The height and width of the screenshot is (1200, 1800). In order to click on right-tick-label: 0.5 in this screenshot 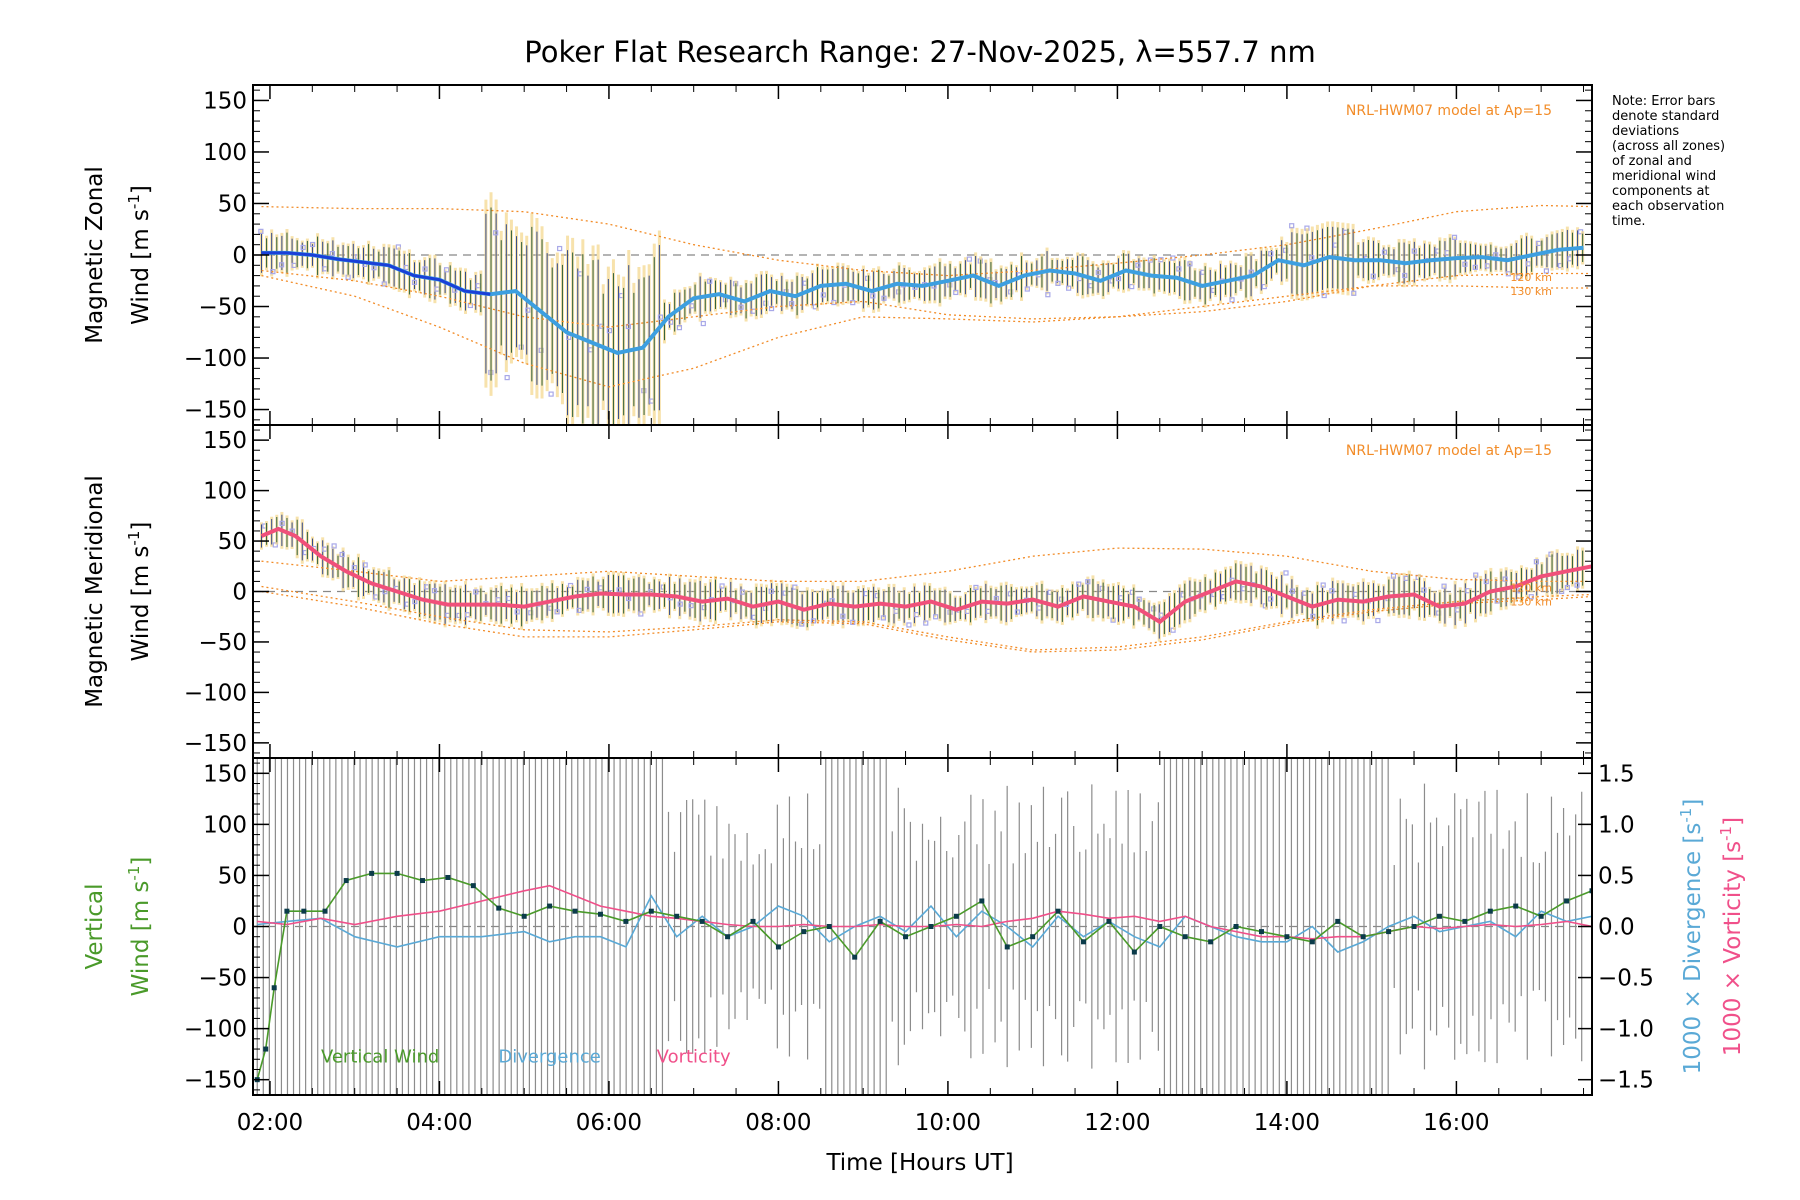, I will do `click(1616, 876)`.